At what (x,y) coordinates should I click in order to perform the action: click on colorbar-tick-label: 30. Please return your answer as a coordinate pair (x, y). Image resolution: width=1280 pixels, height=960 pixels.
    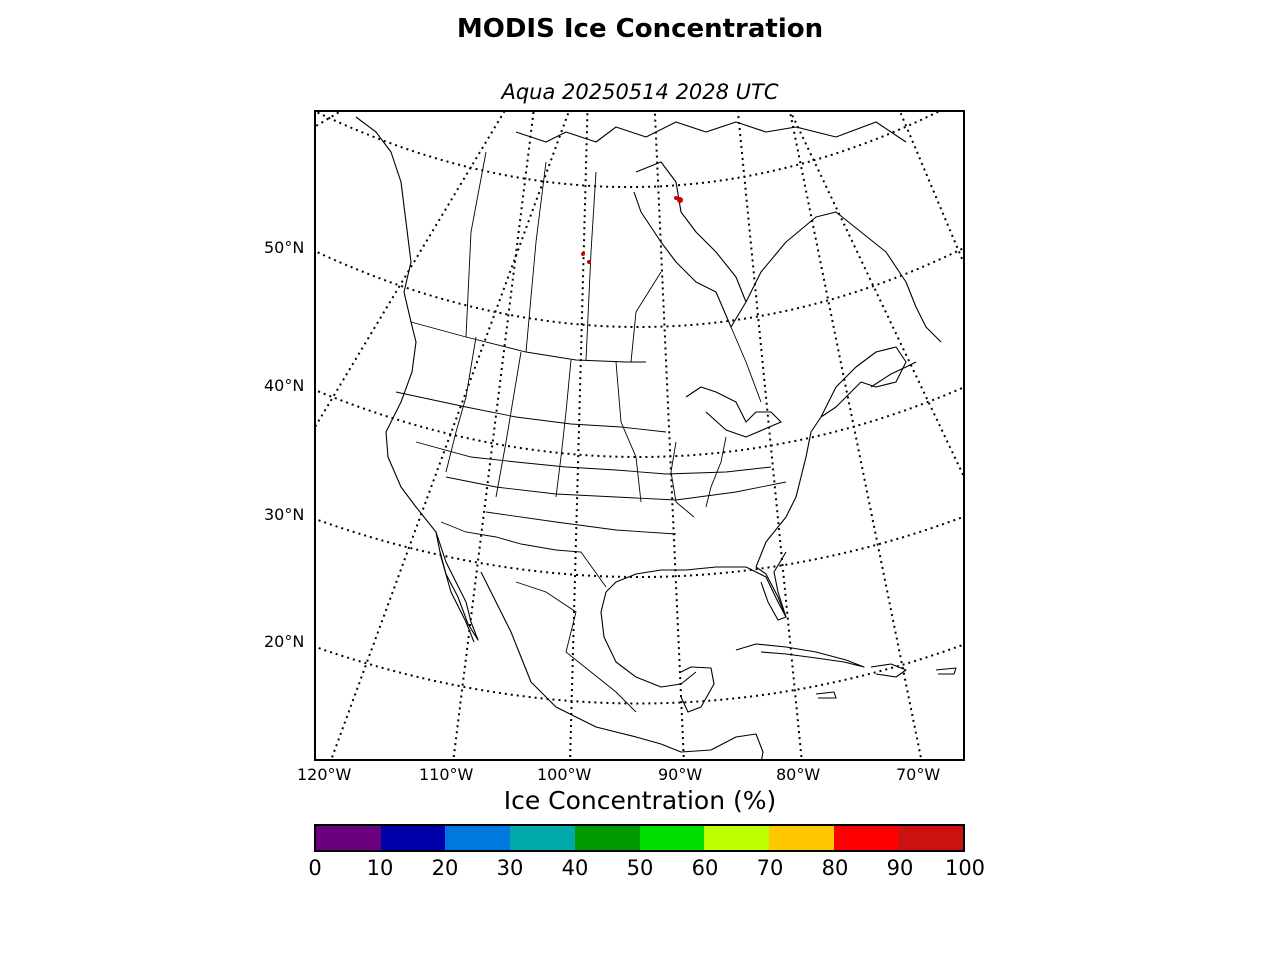
    Looking at the image, I should click on (510, 868).